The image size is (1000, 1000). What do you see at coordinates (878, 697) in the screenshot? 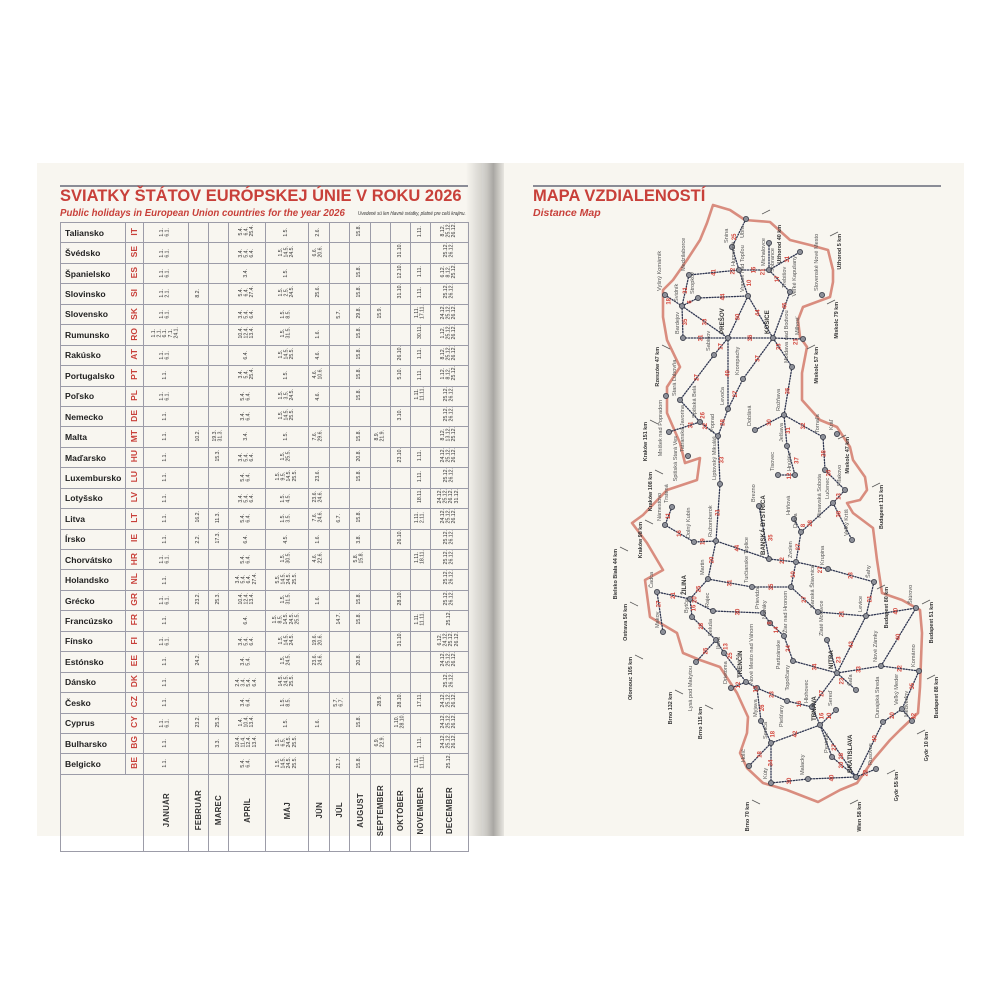
I see `town-label: Dunajská Streda` at bounding box center [878, 697].